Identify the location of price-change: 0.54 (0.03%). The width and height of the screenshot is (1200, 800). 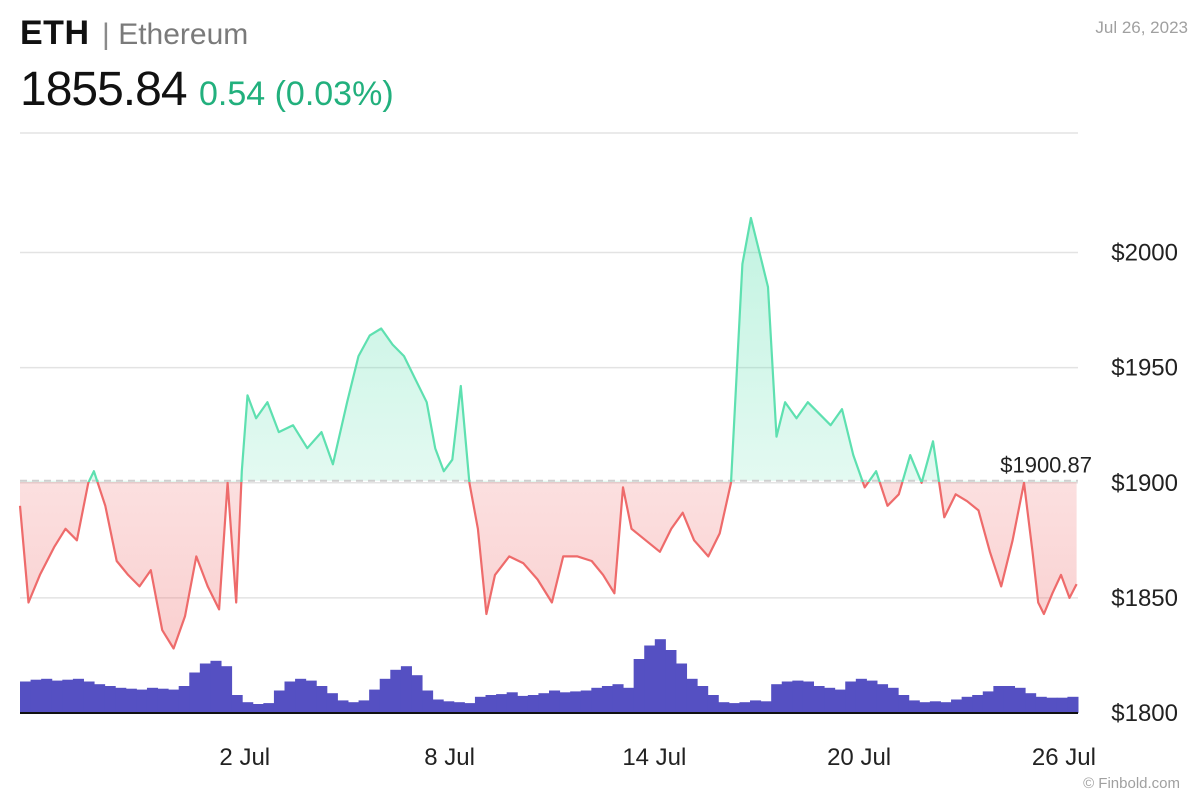
(296, 94).